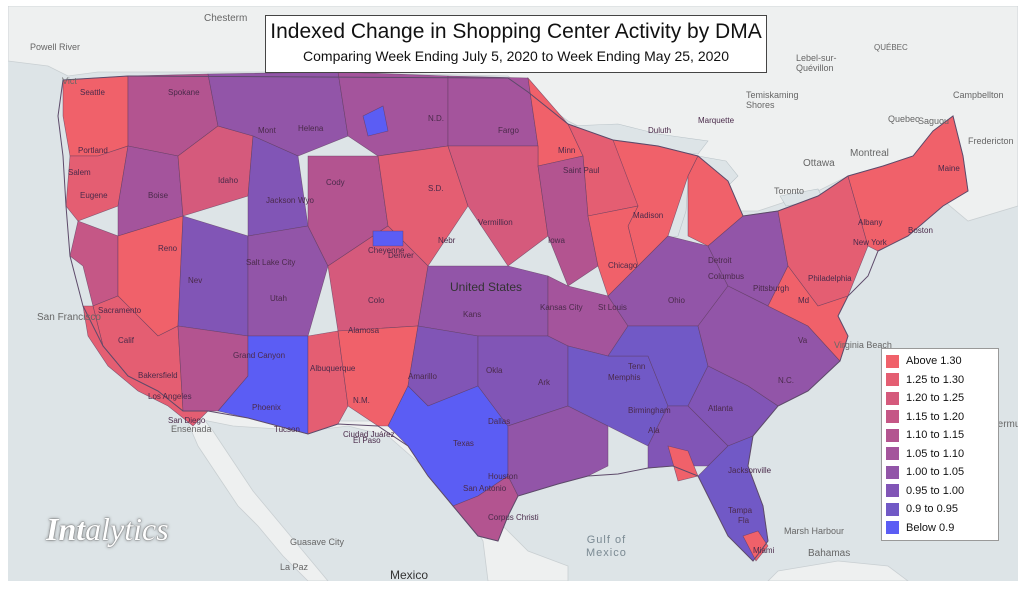 Image resolution: width=1024 pixels, height=589 pixels. What do you see at coordinates (92, 92) in the screenshot?
I see `dma-label: Seattle` at bounding box center [92, 92].